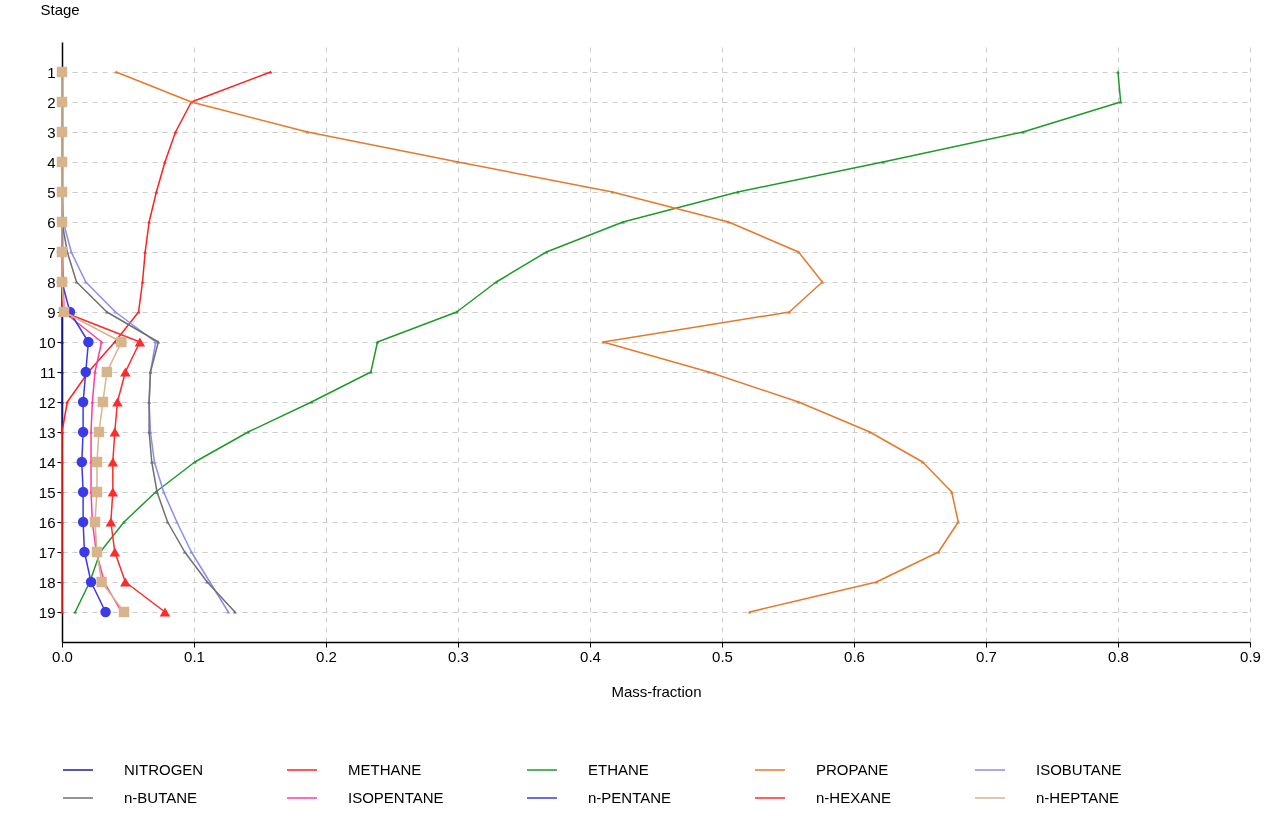 This screenshot has width=1272, height=832. What do you see at coordinates (1118, 656) in the screenshot?
I see `x-tick-label: 0.8` at bounding box center [1118, 656].